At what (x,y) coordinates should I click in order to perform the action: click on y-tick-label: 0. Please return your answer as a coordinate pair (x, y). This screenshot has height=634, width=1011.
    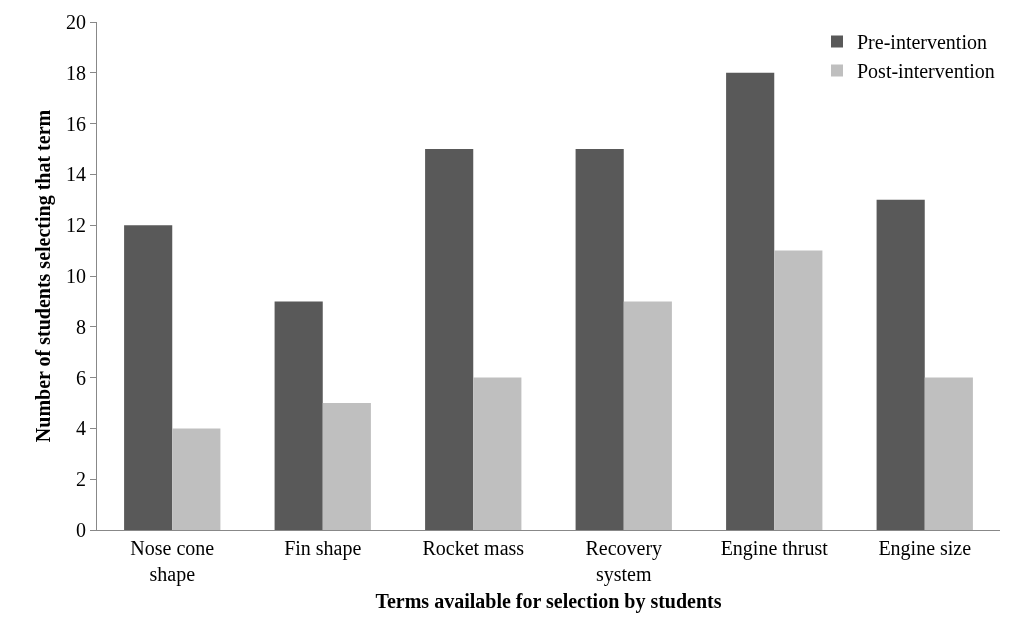
    Looking at the image, I should click on (81, 530).